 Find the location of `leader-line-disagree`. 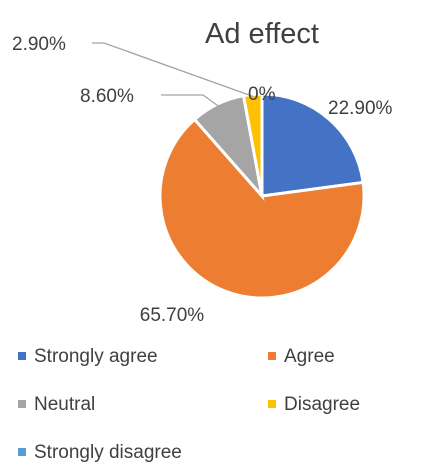

leader-line-disagree is located at coordinates (173, 70).